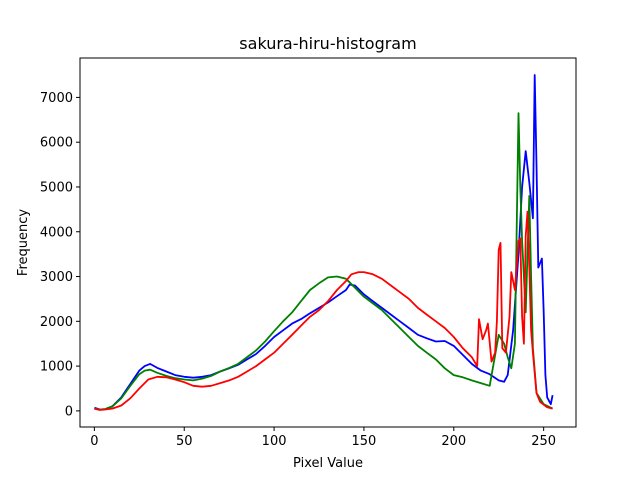  I want to click on y-axis-ticks: 0 1000 2000 3000 4000 5000 6000 7000, so click(60, 255).